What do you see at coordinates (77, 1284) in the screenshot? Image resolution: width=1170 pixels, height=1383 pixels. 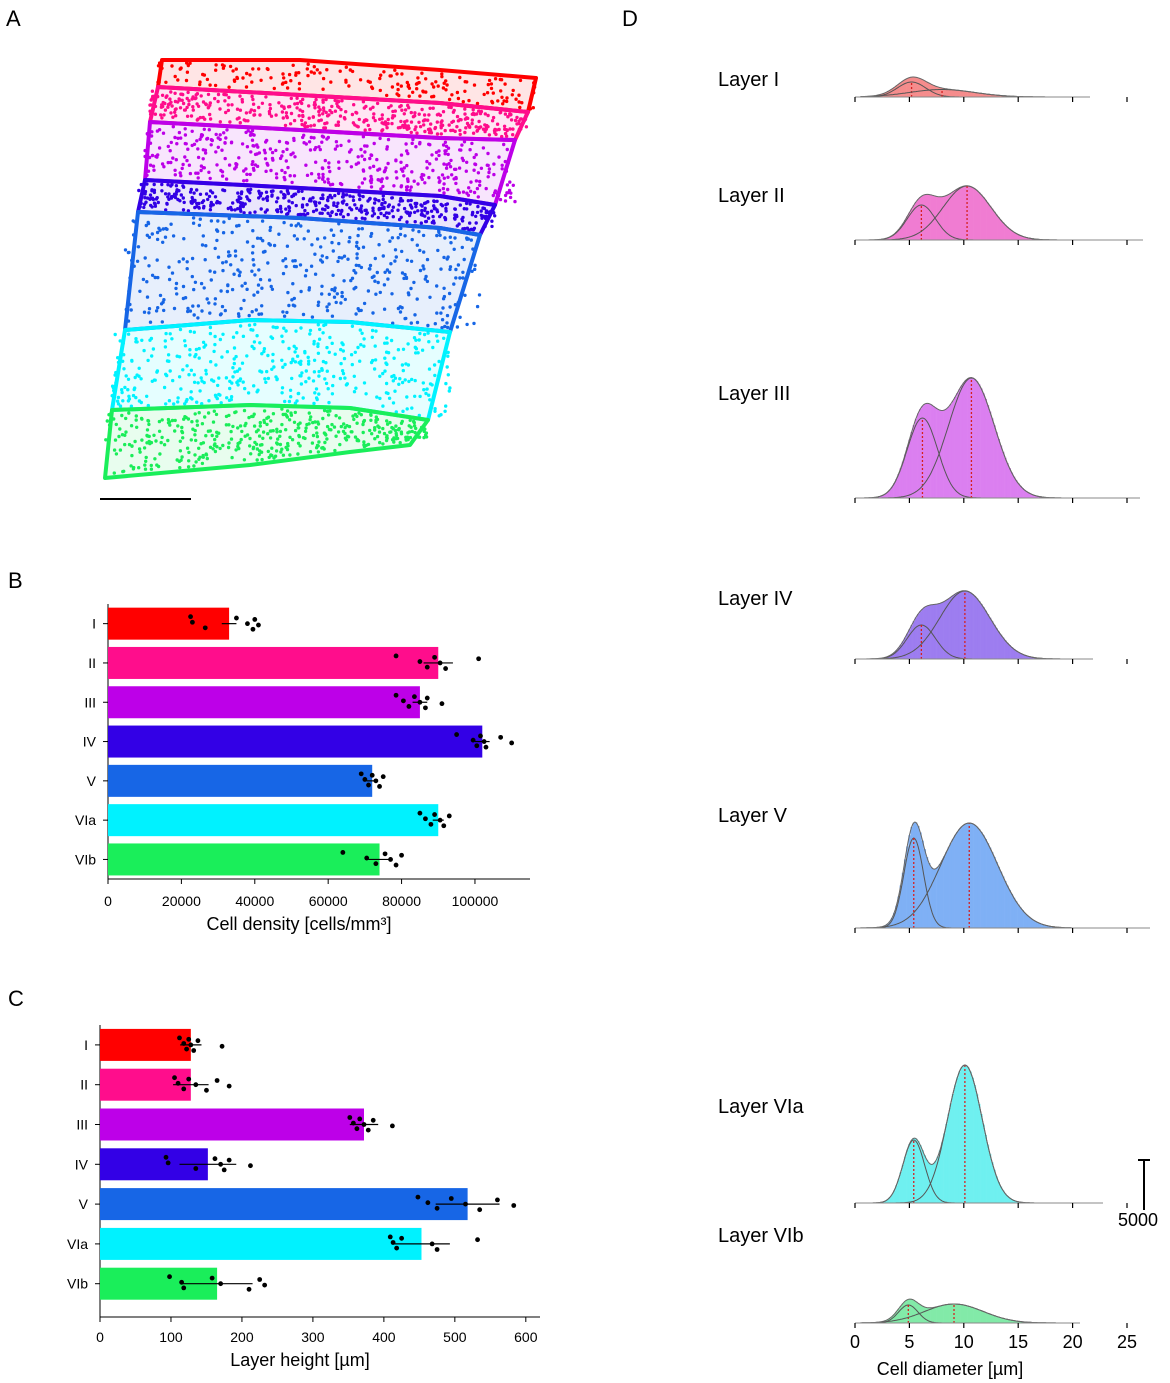 I see `y-tick-label: VIb` at bounding box center [77, 1284].